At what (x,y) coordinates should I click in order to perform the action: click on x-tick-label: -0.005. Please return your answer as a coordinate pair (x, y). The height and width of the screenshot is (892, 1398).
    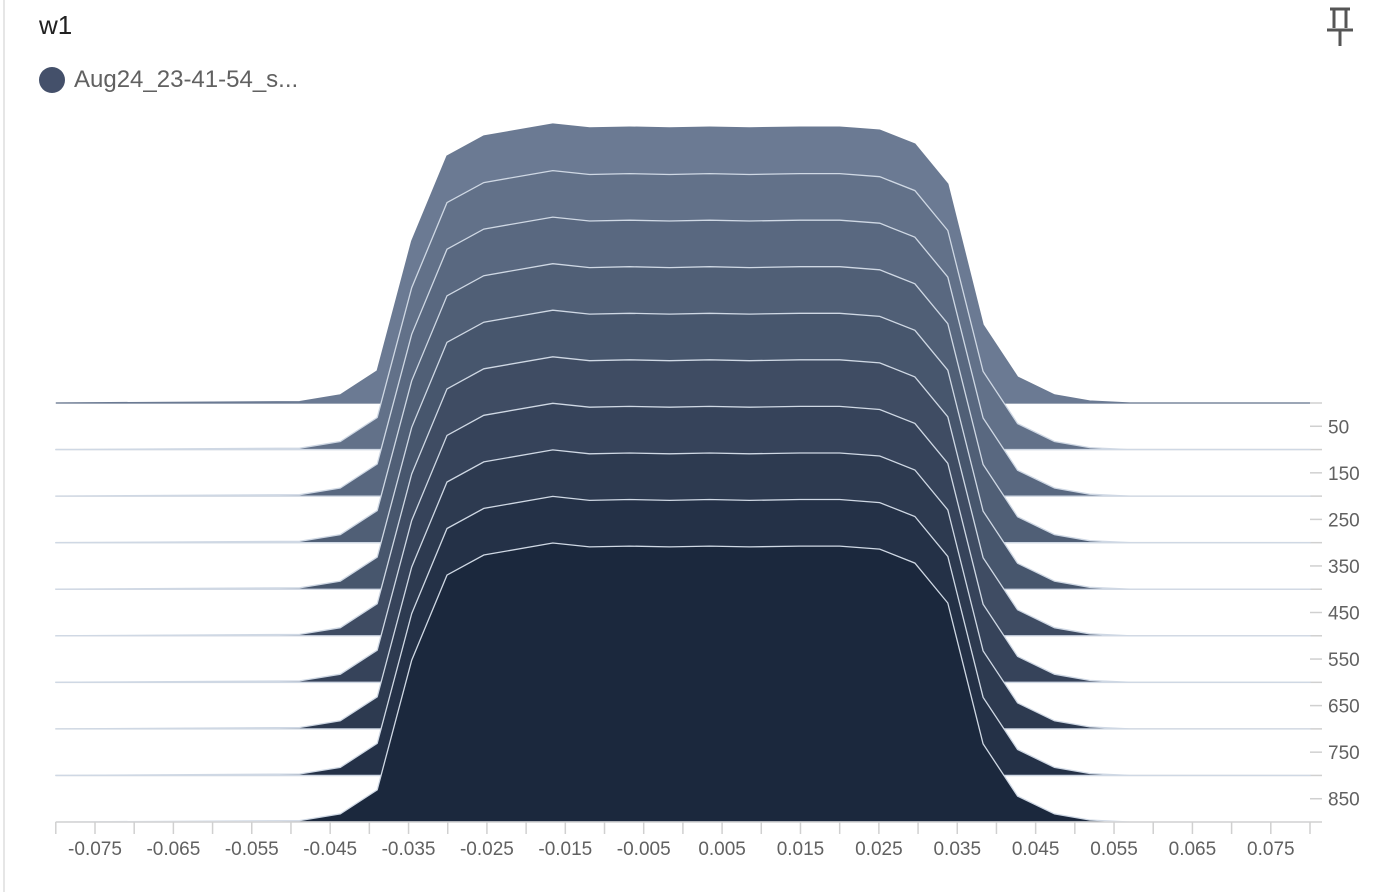
    Looking at the image, I should click on (644, 849).